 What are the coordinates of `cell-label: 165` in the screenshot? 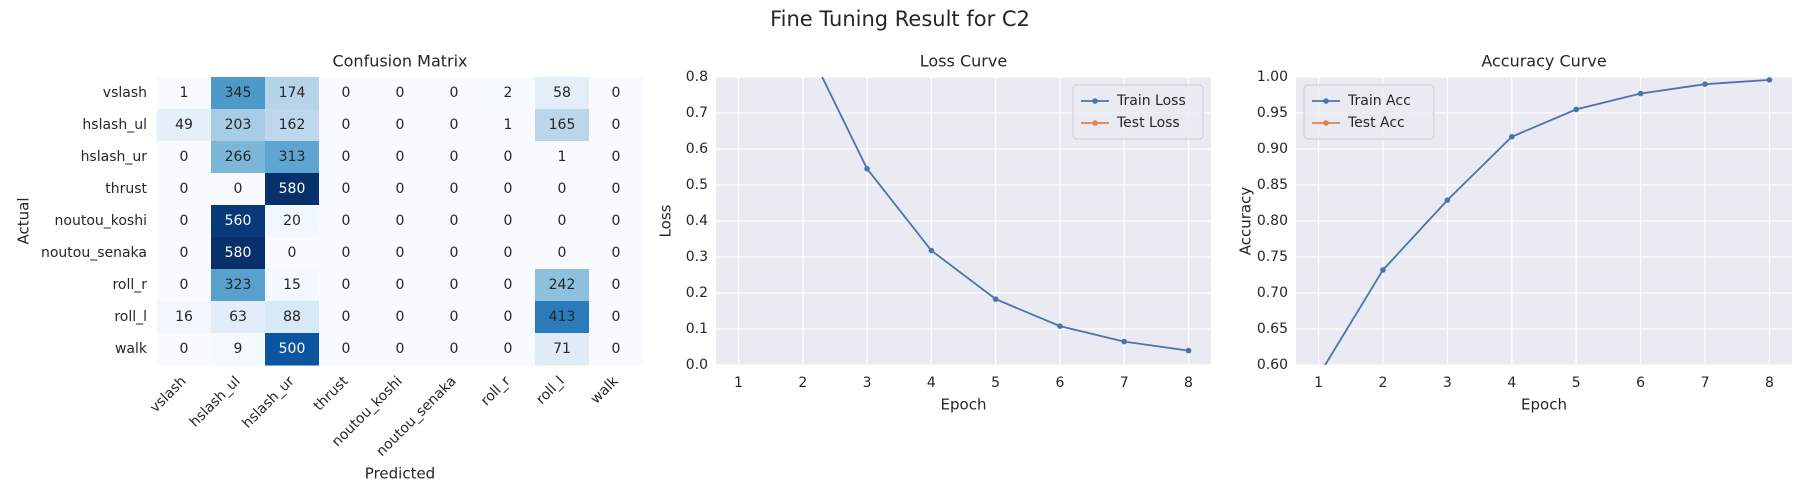 It's located at (562, 125).